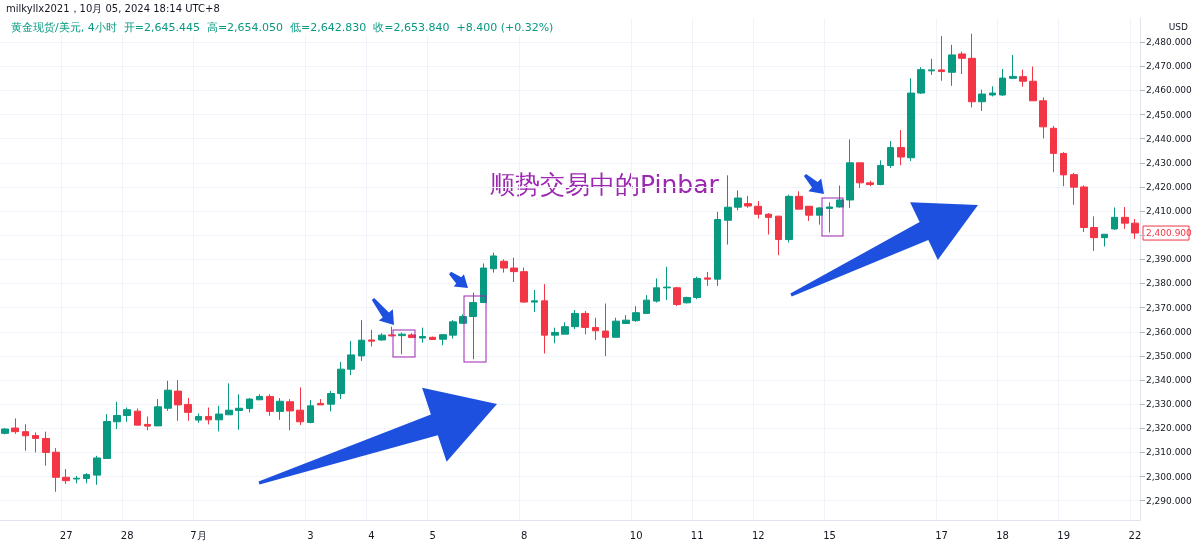 This screenshot has height=560, width=1200. Describe the element at coordinates (1169, 186) in the screenshot. I see `y-tick-label: 2,420.000` at that location.